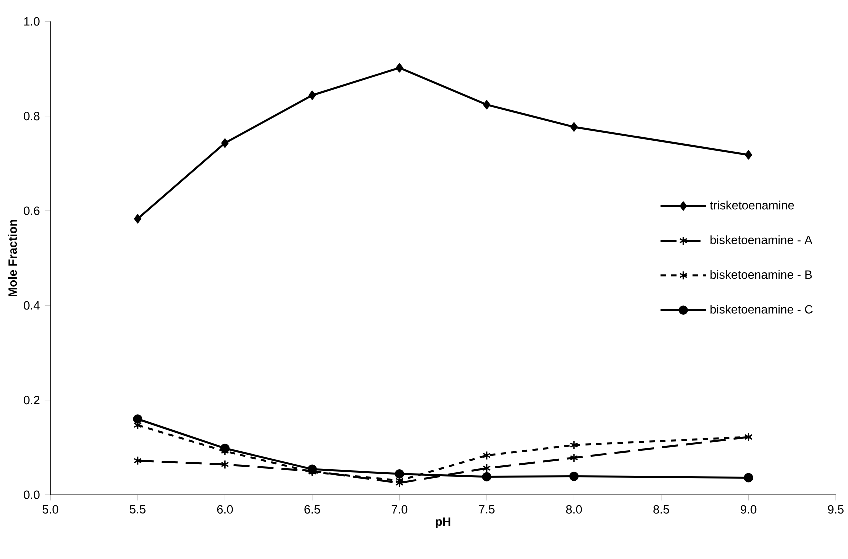 Image resolution: width=848 pixels, height=559 pixels. Describe the element at coordinates (836, 509) in the screenshot. I see `x-tick-label: 9.5` at that location.